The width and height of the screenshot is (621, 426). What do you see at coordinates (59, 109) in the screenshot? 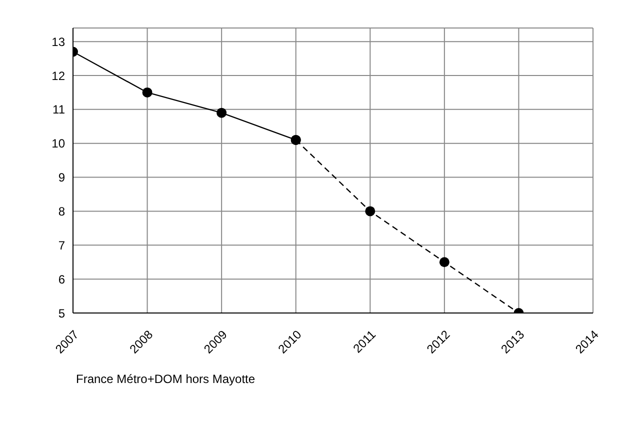
I see `y-tick-label: 11` at bounding box center [59, 109].